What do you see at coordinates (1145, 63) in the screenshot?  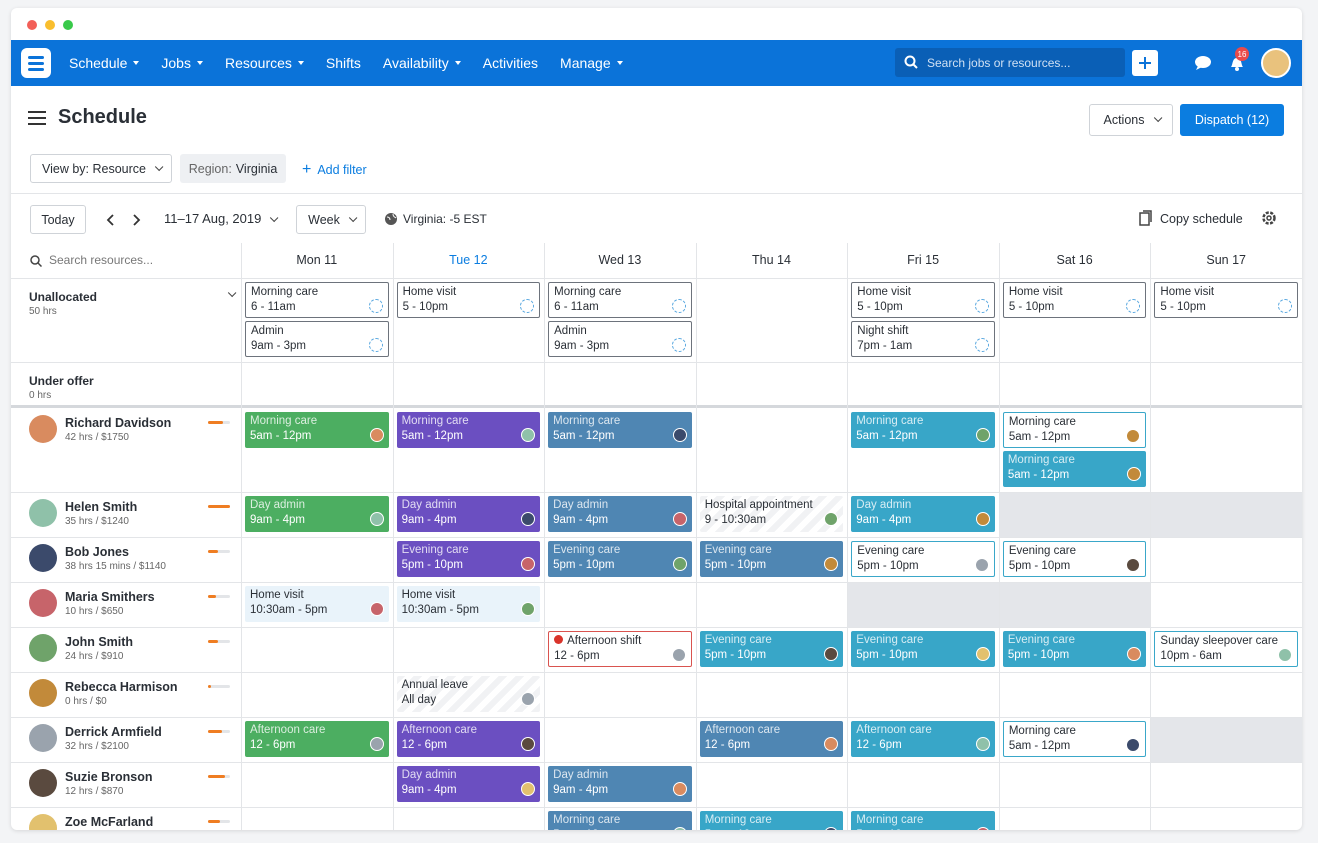 I see `add-button` at bounding box center [1145, 63].